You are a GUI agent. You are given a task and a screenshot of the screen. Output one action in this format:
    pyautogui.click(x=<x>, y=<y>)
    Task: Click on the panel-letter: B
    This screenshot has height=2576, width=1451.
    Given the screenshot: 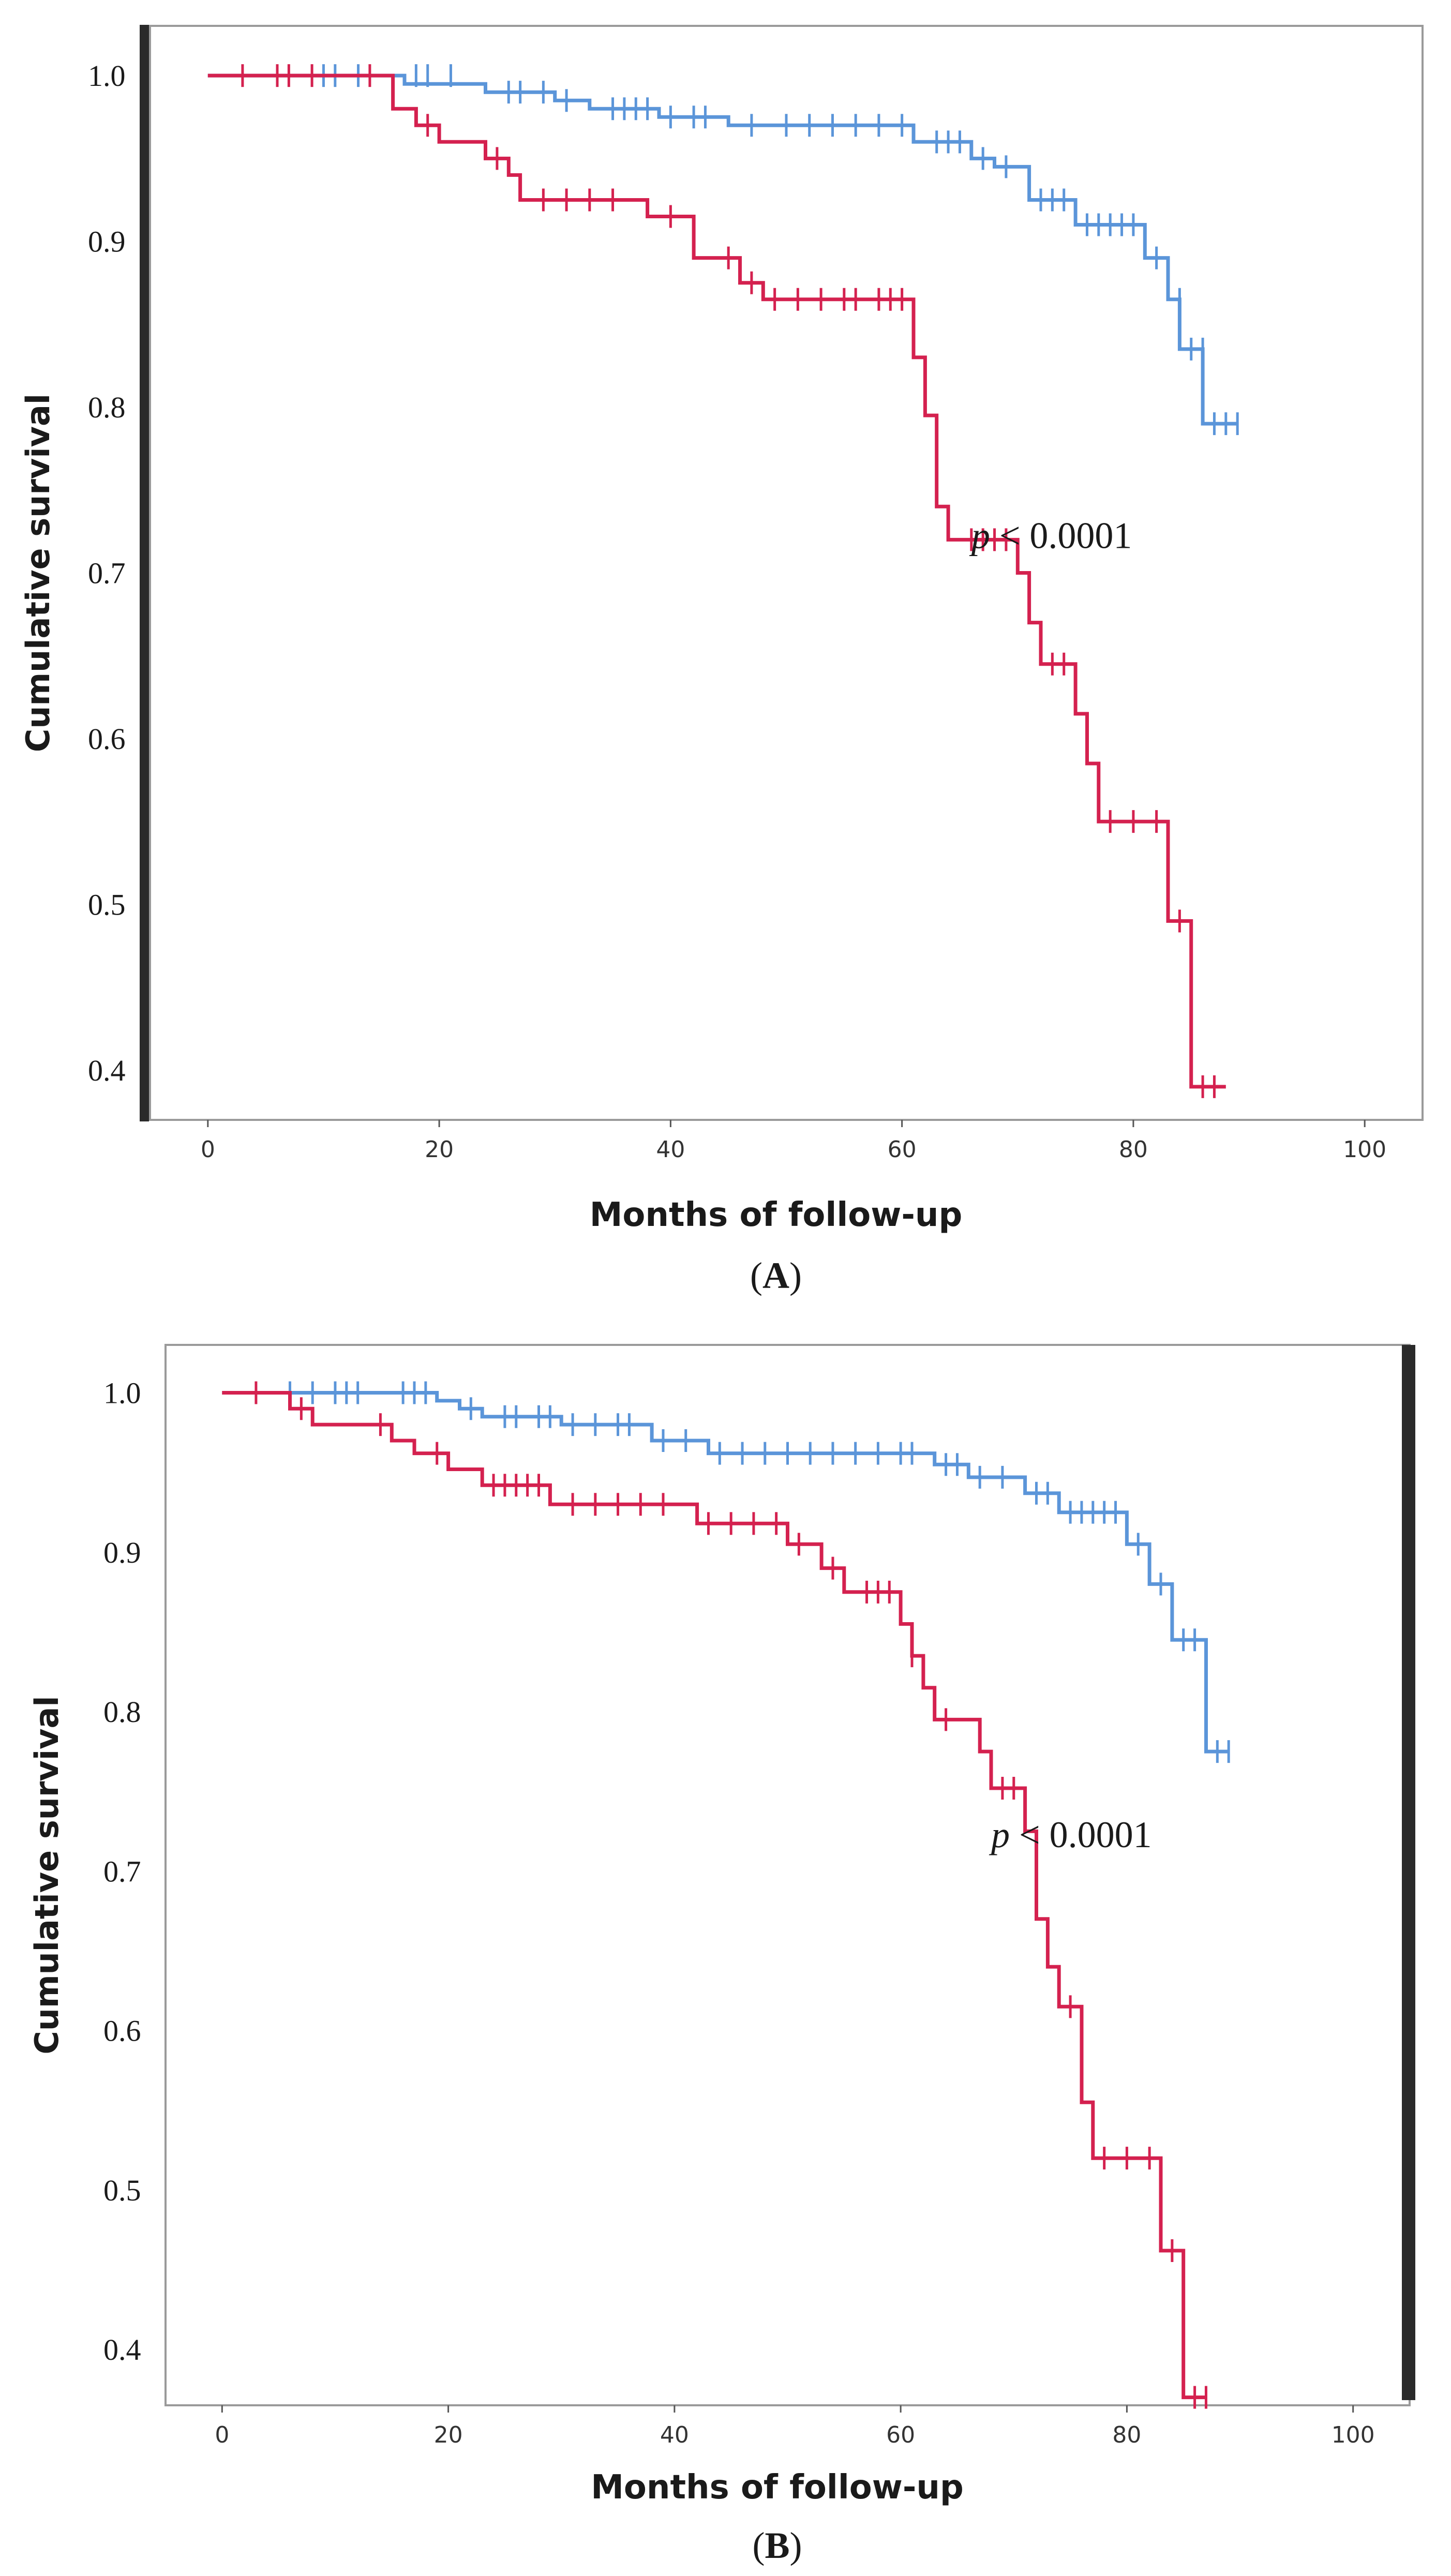 What is the action you would take?
    pyautogui.click(x=777, y=2546)
    